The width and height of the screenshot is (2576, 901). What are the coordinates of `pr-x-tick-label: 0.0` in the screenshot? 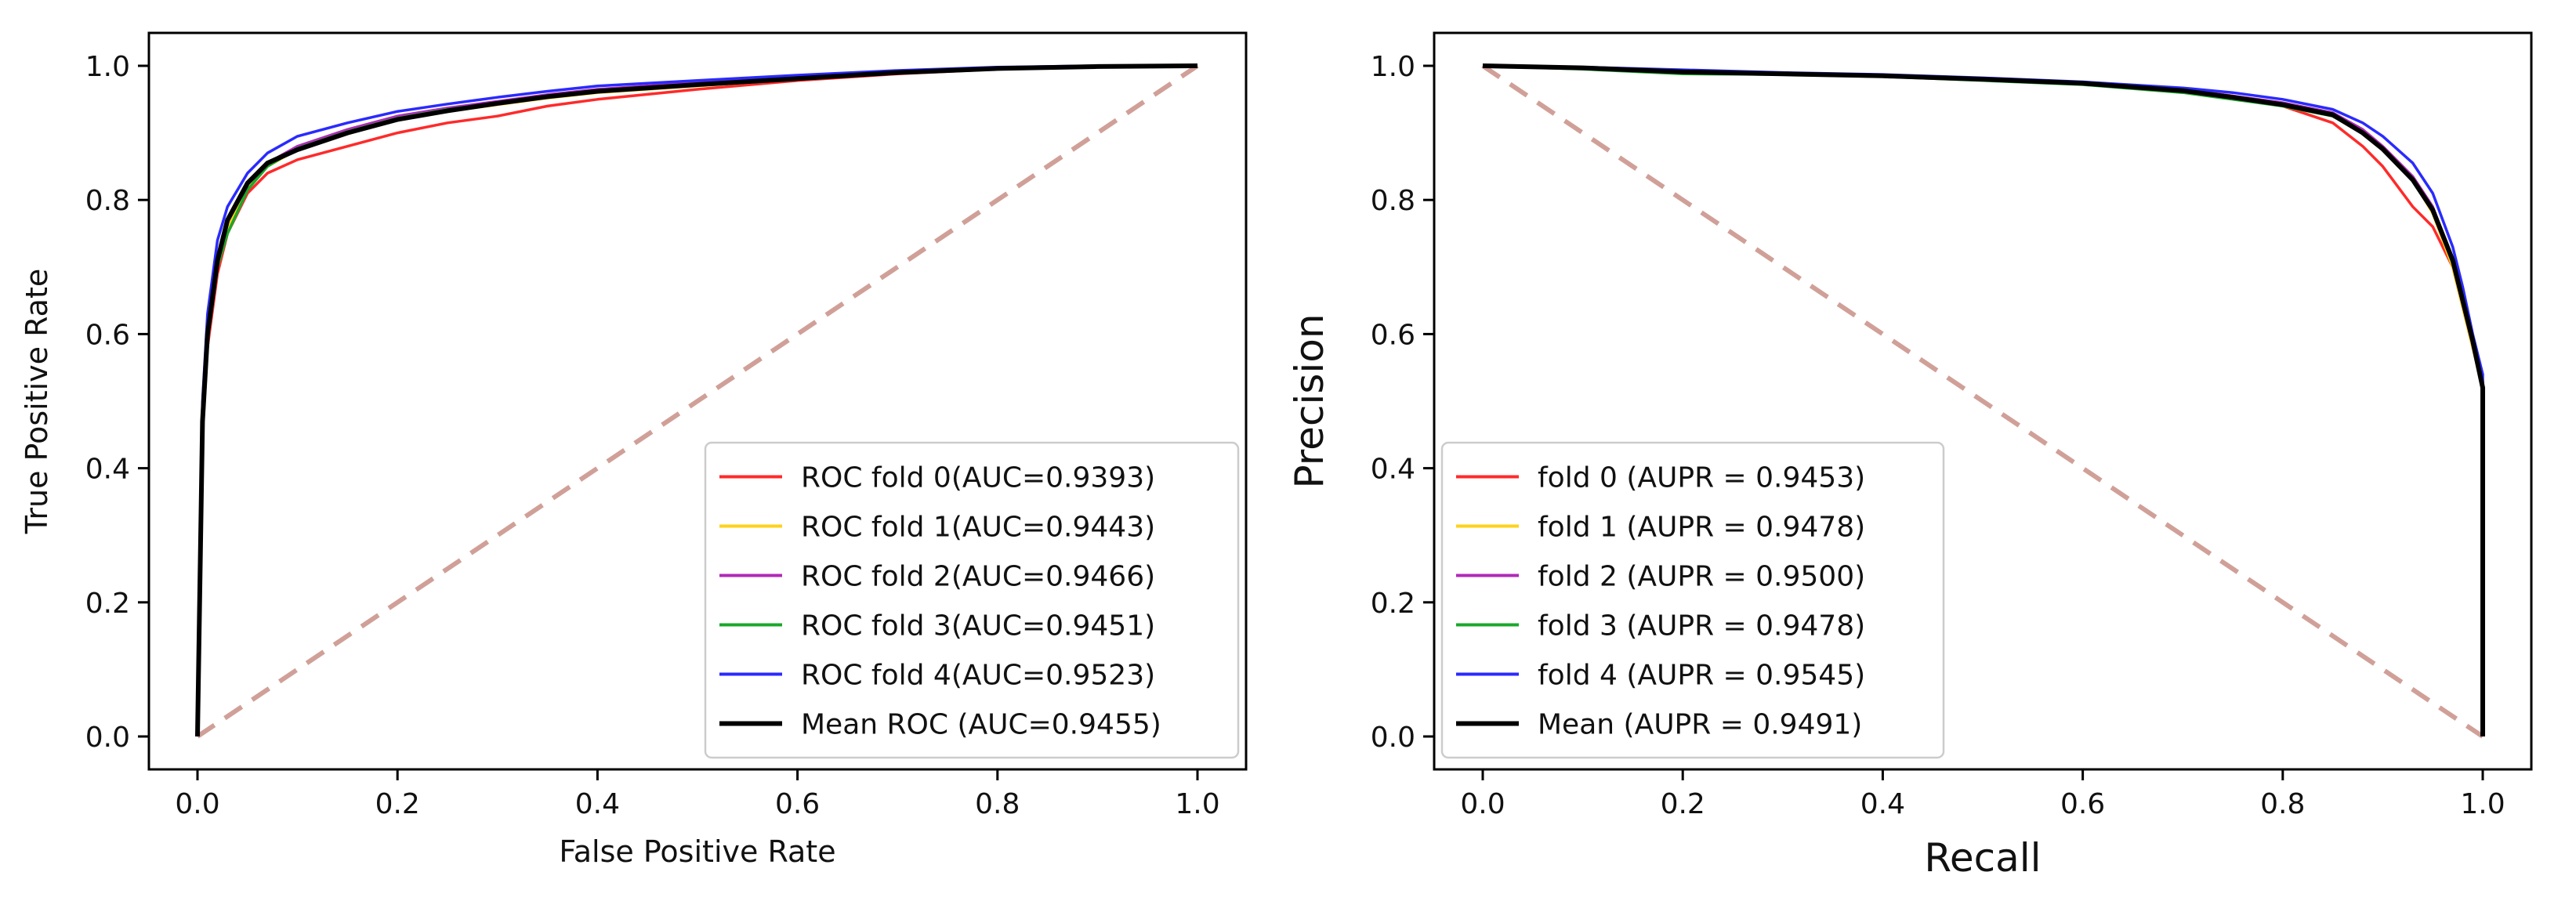 It's located at (1482, 804).